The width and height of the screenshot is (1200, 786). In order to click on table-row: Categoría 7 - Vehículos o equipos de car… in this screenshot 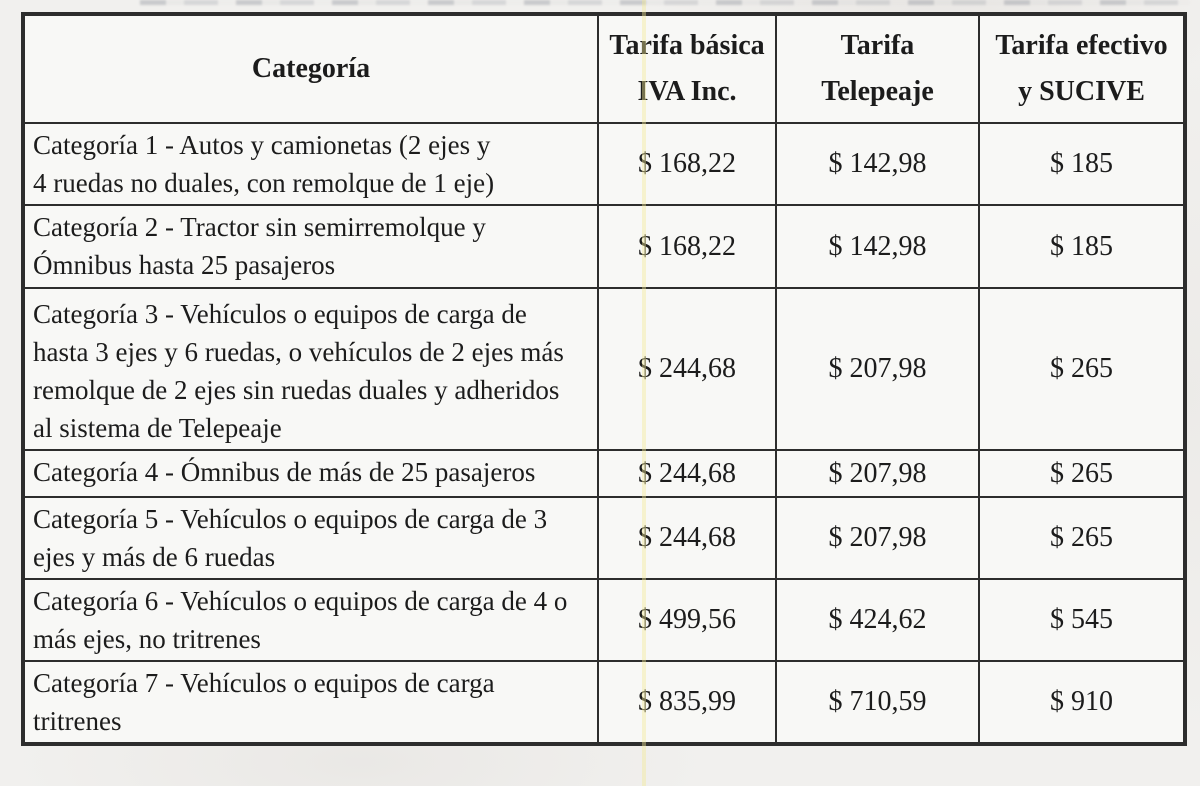, I will do `click(604, 702)`.